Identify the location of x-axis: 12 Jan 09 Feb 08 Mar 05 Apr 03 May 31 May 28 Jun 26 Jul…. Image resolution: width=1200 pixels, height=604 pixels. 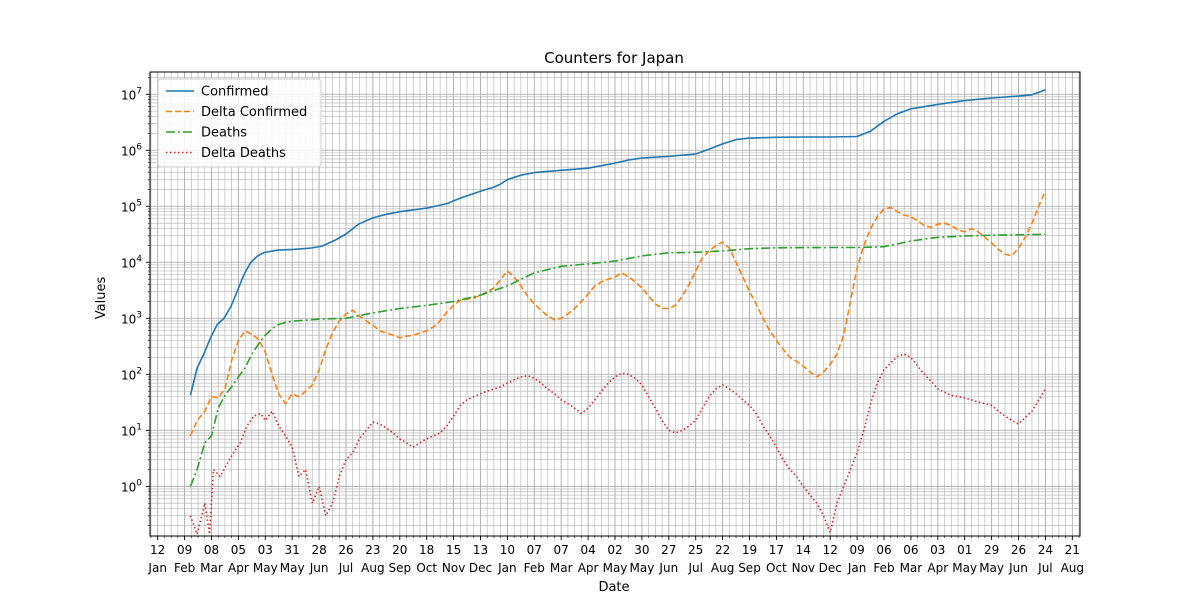
(615, 555).